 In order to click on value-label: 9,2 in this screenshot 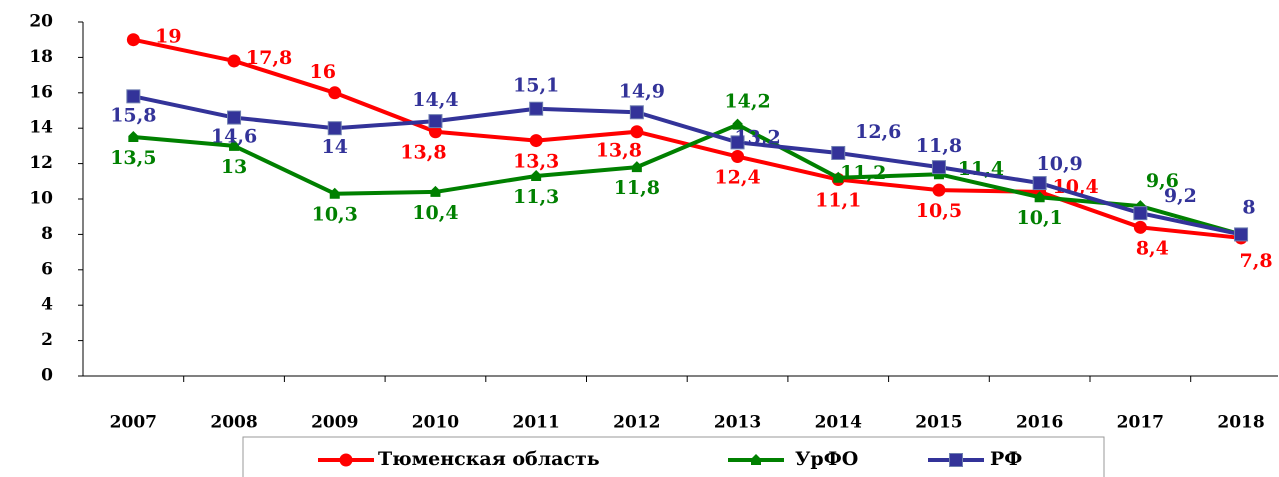, I will do `click(1180, 196)`.